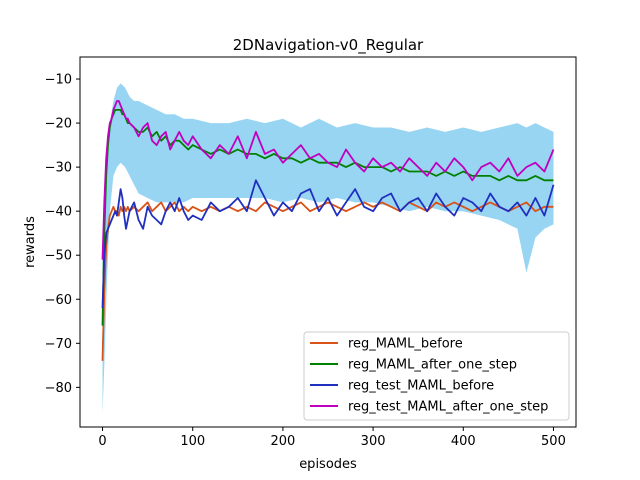 The height and width of the screenshot is (480, 640). I want to click on legend-label: reg_MAML_after_one_step, so click(432, 365).